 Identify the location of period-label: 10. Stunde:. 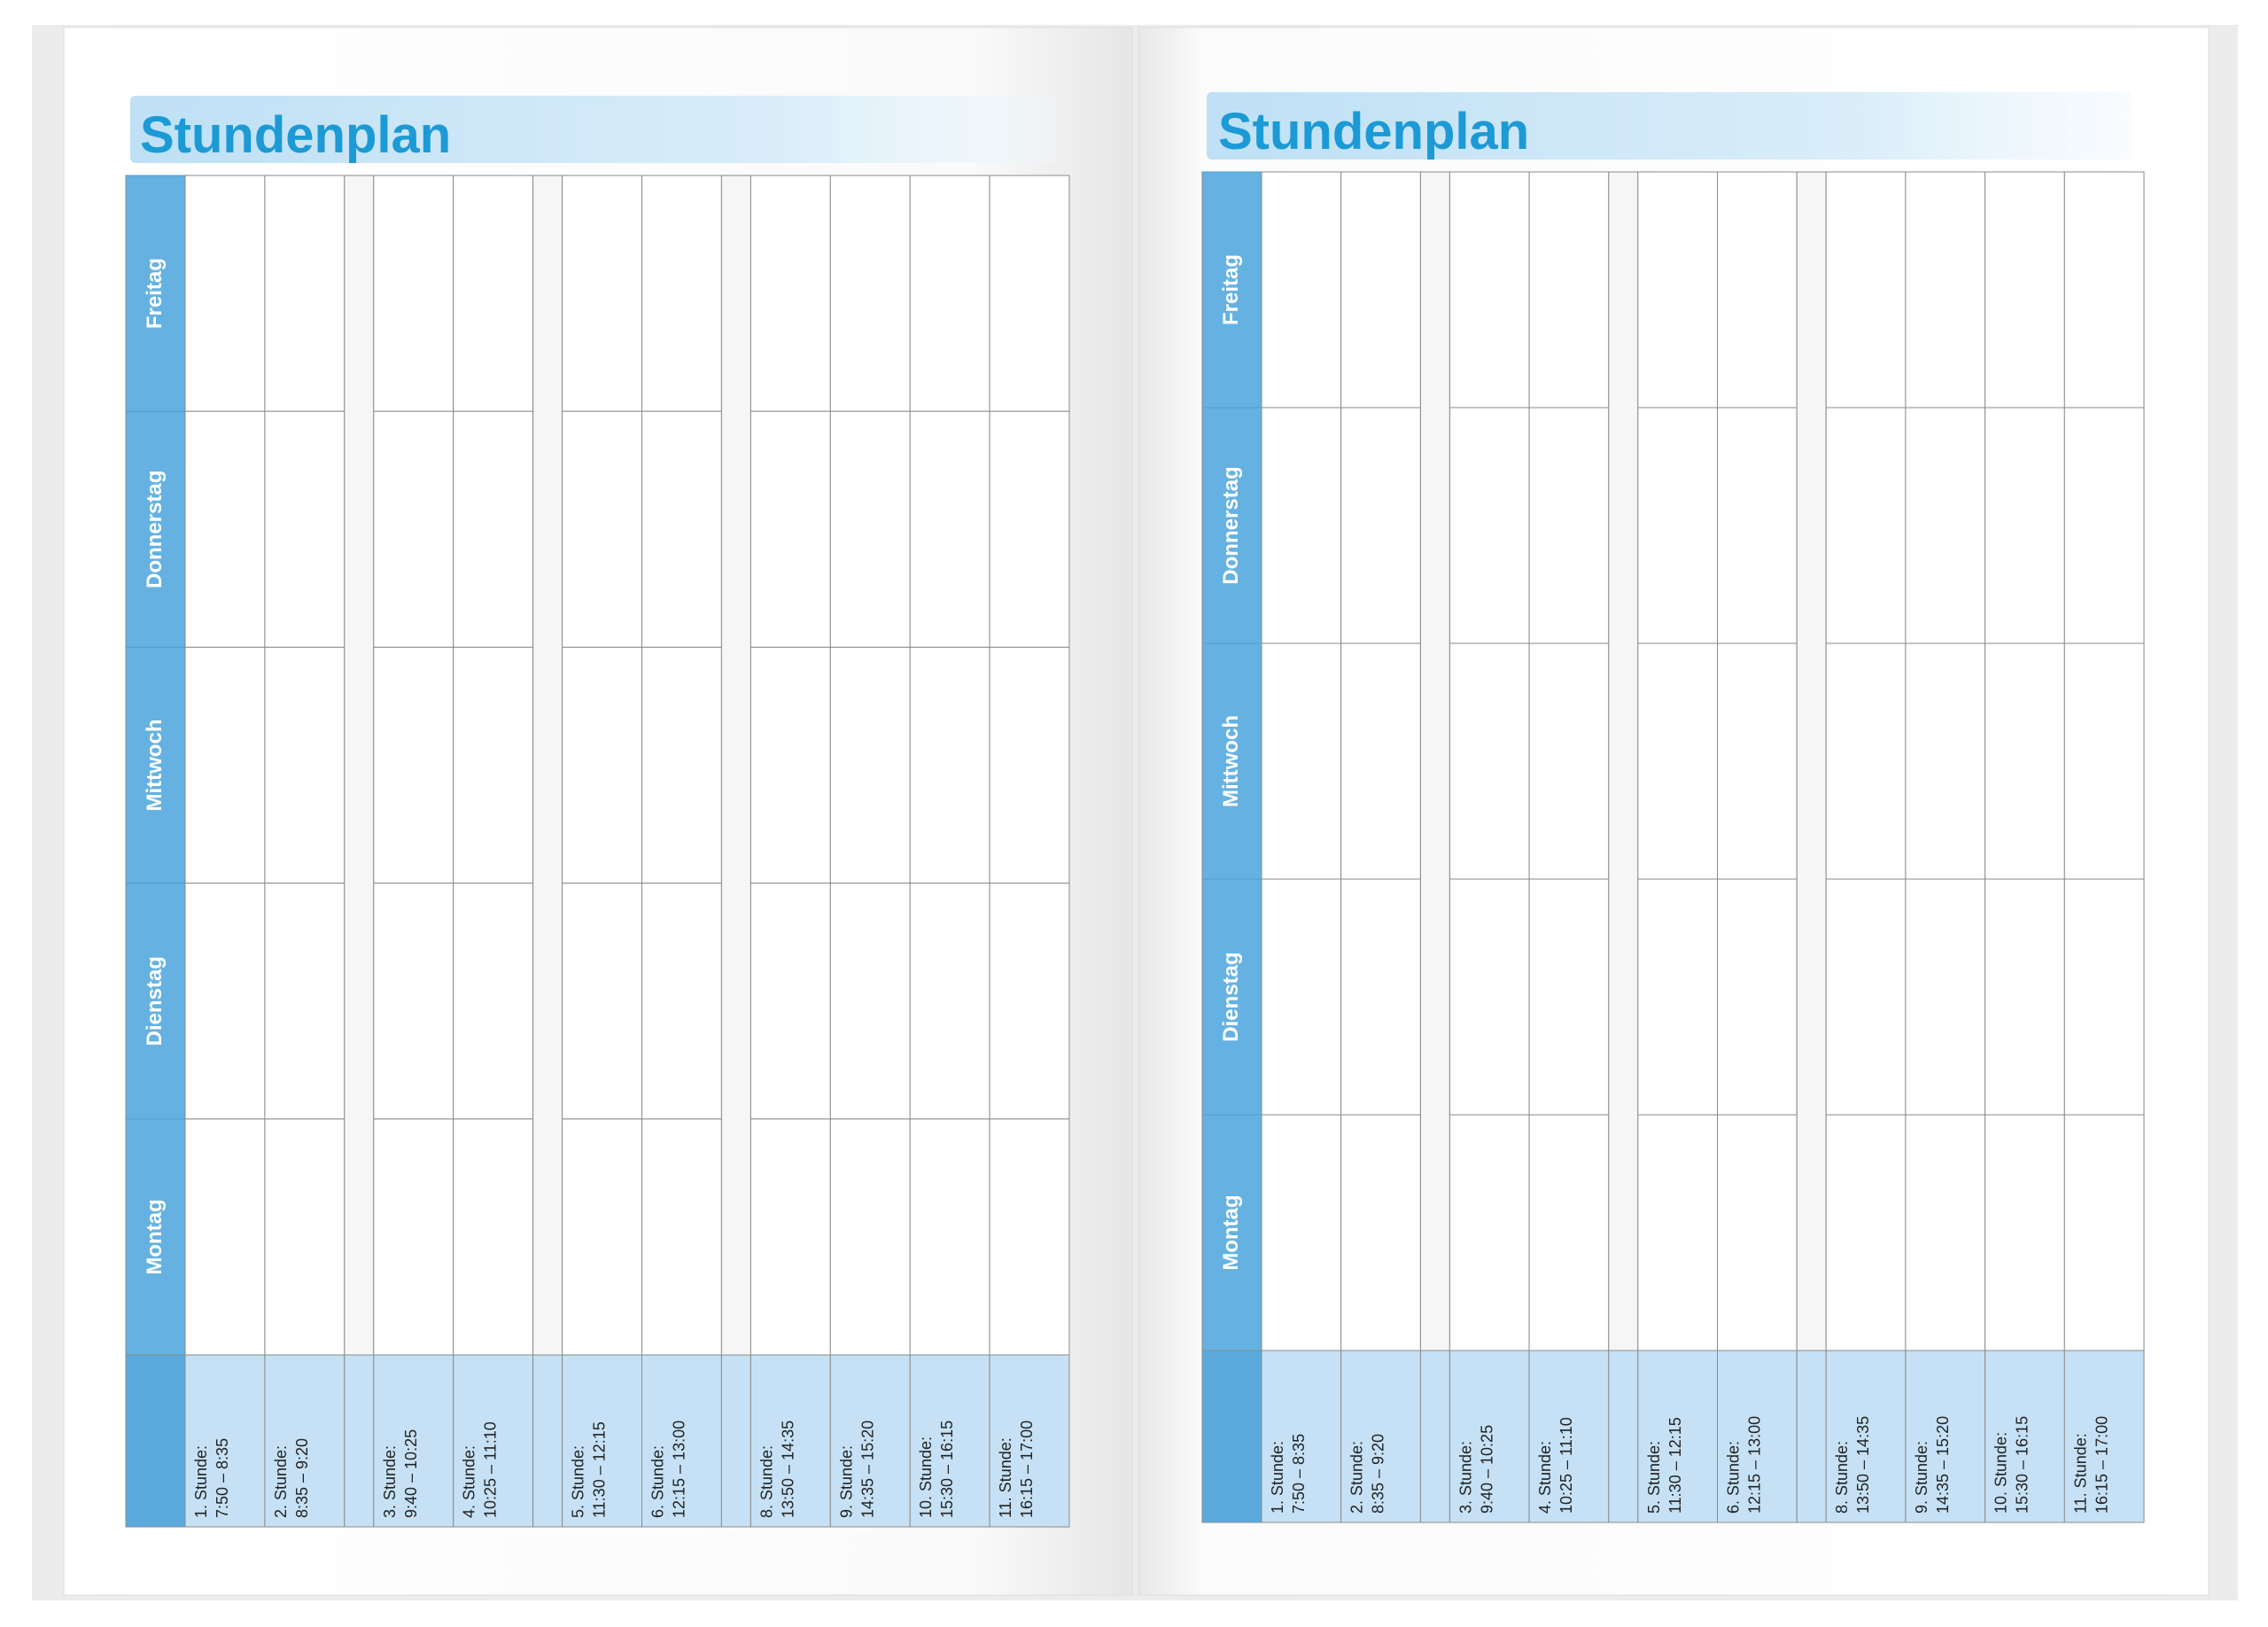
(2001, 1473).